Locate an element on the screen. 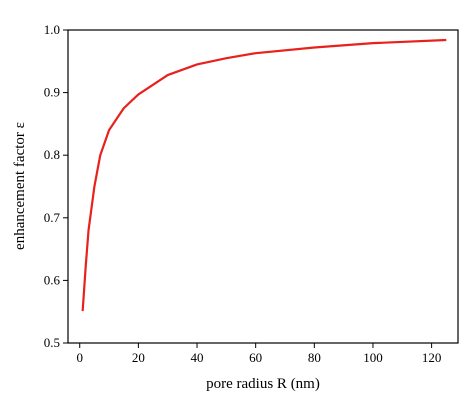  y-tick-label: 0.7 is located at coordinates (52, 217).